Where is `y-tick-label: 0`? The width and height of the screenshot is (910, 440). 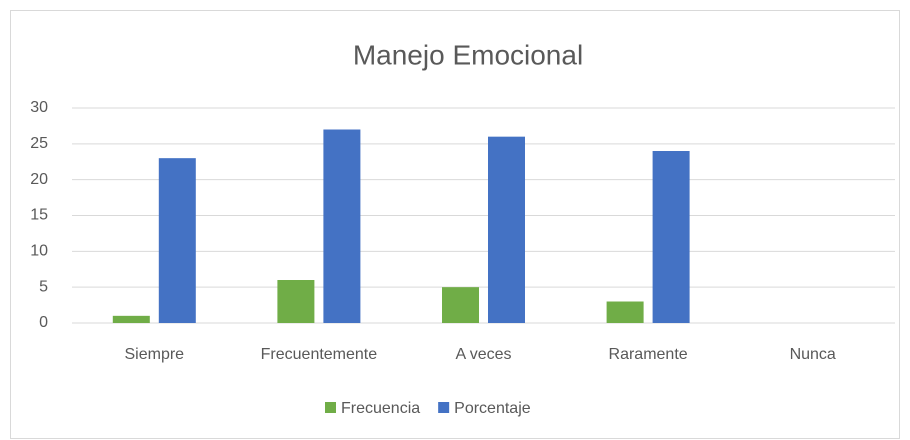
y-tick-label: 0 is located at coordinates (43, 322).